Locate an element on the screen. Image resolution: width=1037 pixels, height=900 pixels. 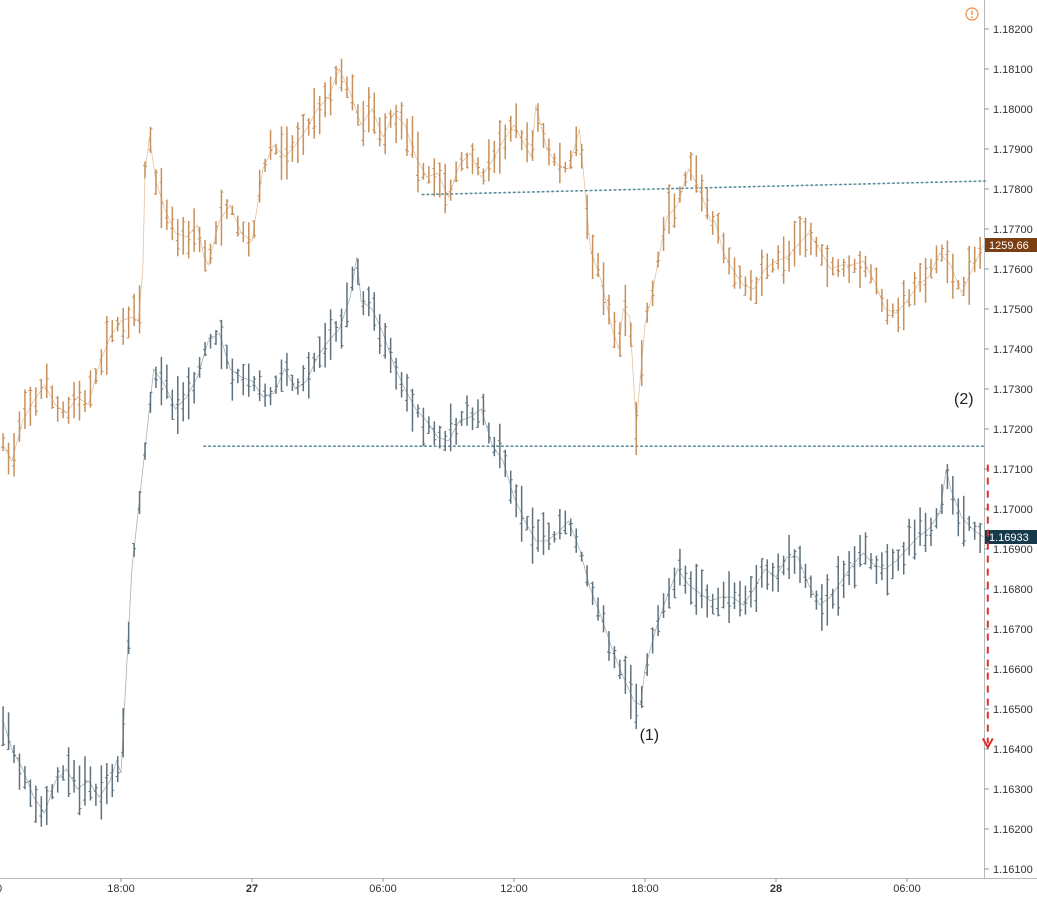
y-tick-label: 1.17200 is located at coordinates (1013, 430).